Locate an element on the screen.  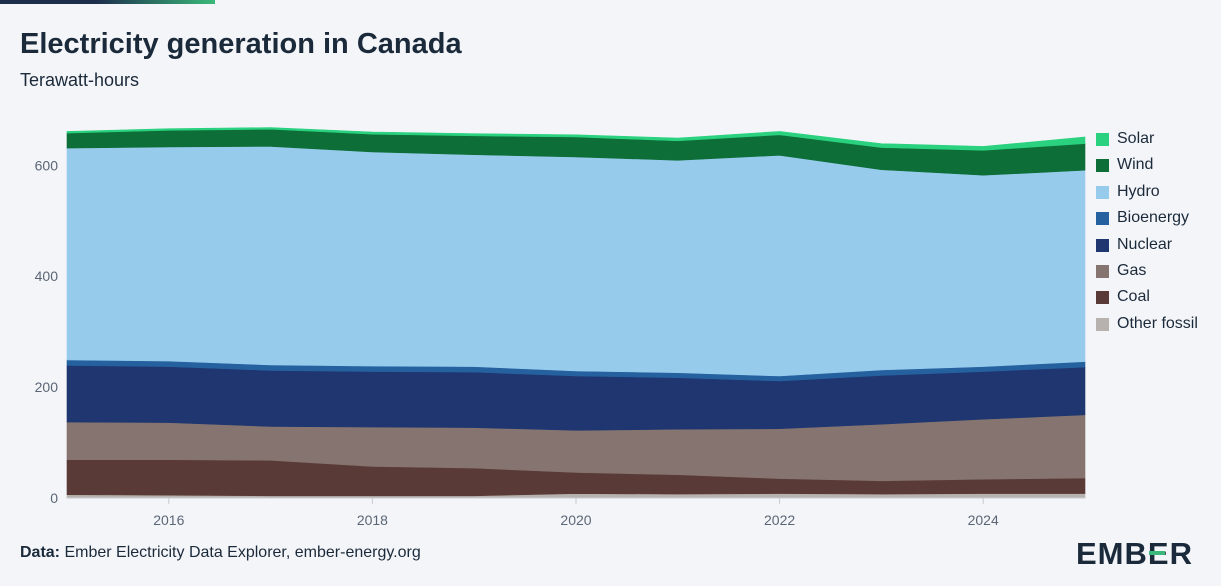
legend-label: Other fossil is located at coordinates (1157, 323).